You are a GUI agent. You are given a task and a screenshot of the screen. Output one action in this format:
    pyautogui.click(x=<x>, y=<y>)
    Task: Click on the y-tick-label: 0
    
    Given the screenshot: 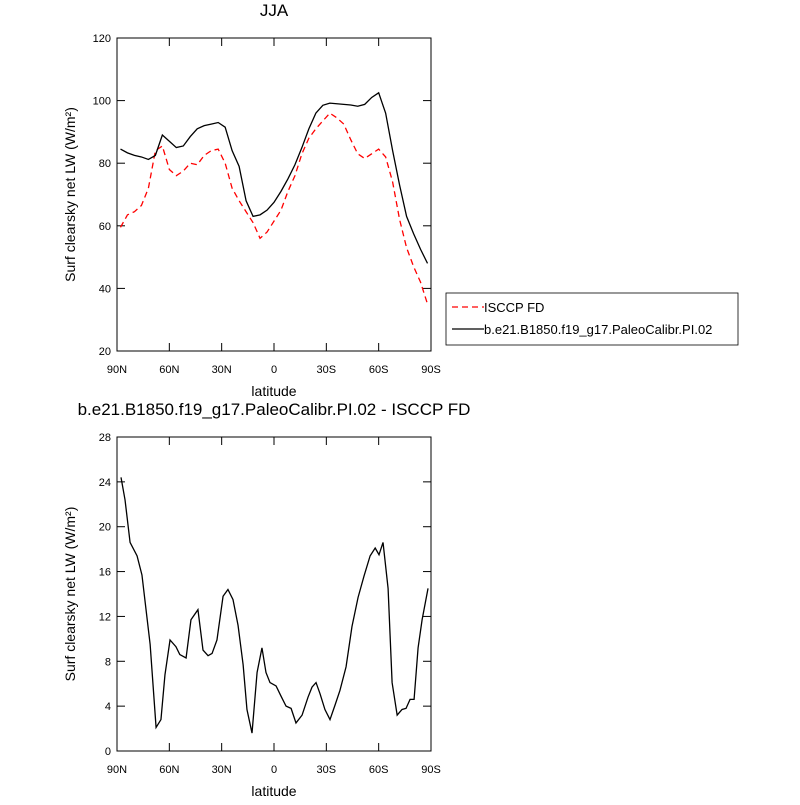 What is the action you would take?
    pyautogui.click(x=108, y=752)
    